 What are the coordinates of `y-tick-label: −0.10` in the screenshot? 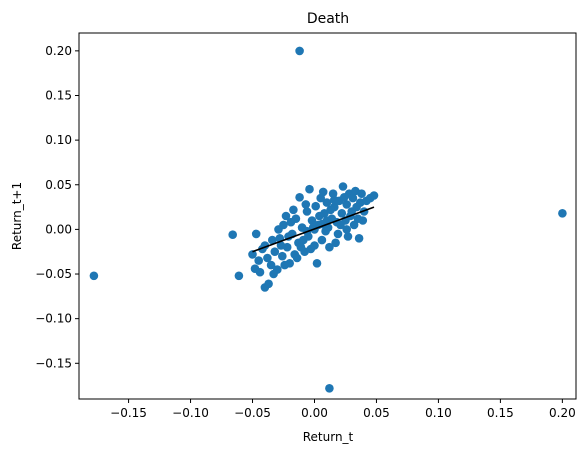 It's located at (53, 319).